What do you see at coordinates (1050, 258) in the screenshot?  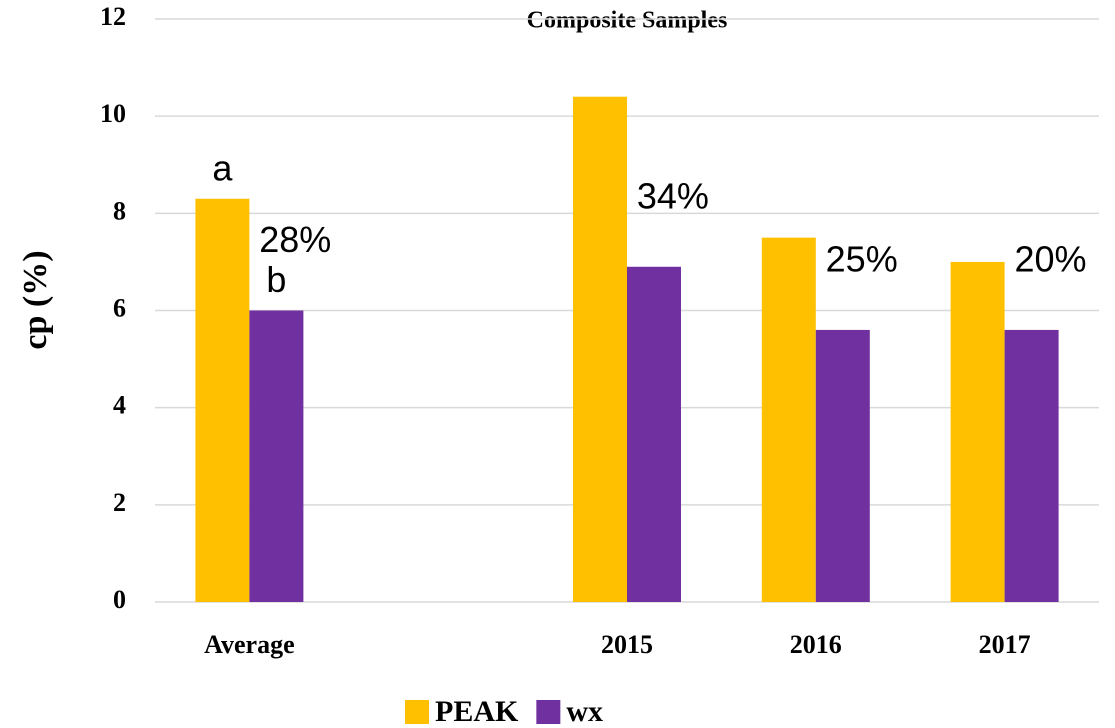 I see `annotation: 20%` at bounding box center [1050, 258].